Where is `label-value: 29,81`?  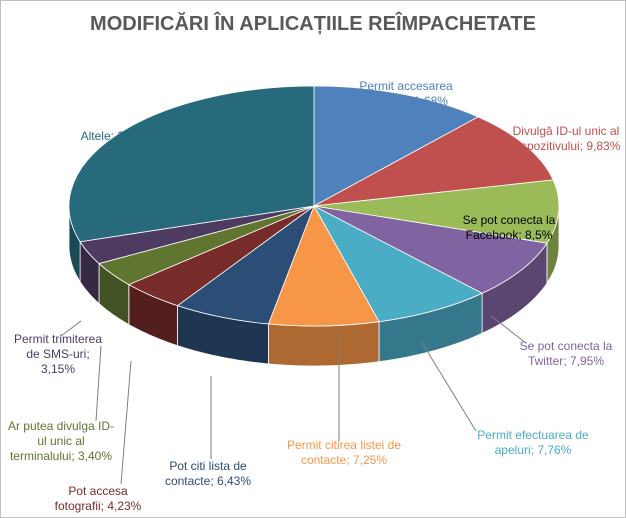 label-value: 29,81 is located at coordinates (132, 136).